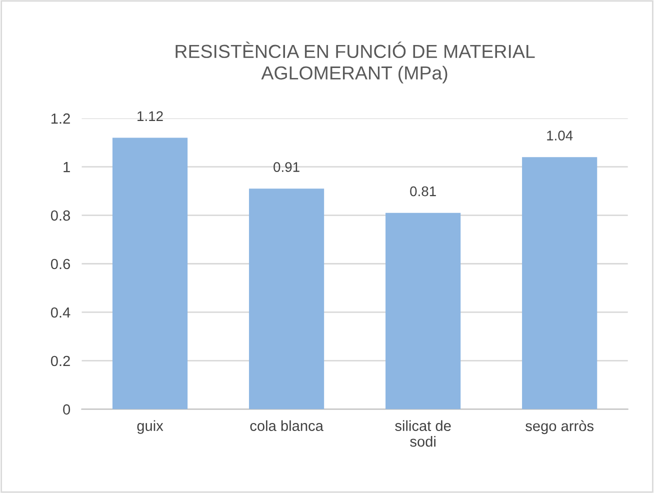  I want to click on y-tick-label: 0.6, so click(60, 264).